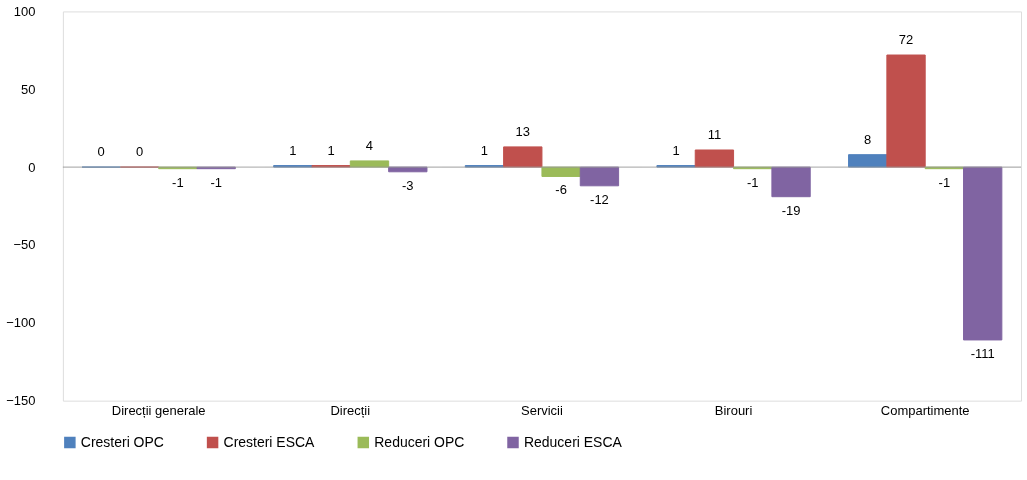 Image resolution: width=1027 pixels, height=480 pixels. Describe the element at coordinates (408, 185) in the screenshot. I see `data-label: -3` at that location.